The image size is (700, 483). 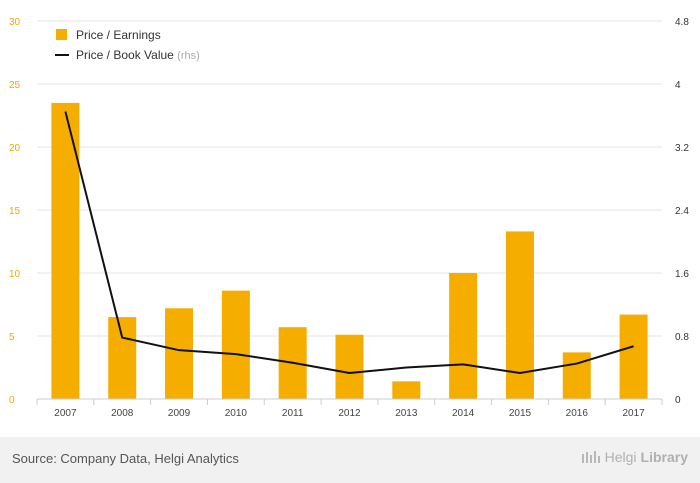 I want to click on legend-line-label: Price / Book Value (rhs), so click(x=138, y=55).